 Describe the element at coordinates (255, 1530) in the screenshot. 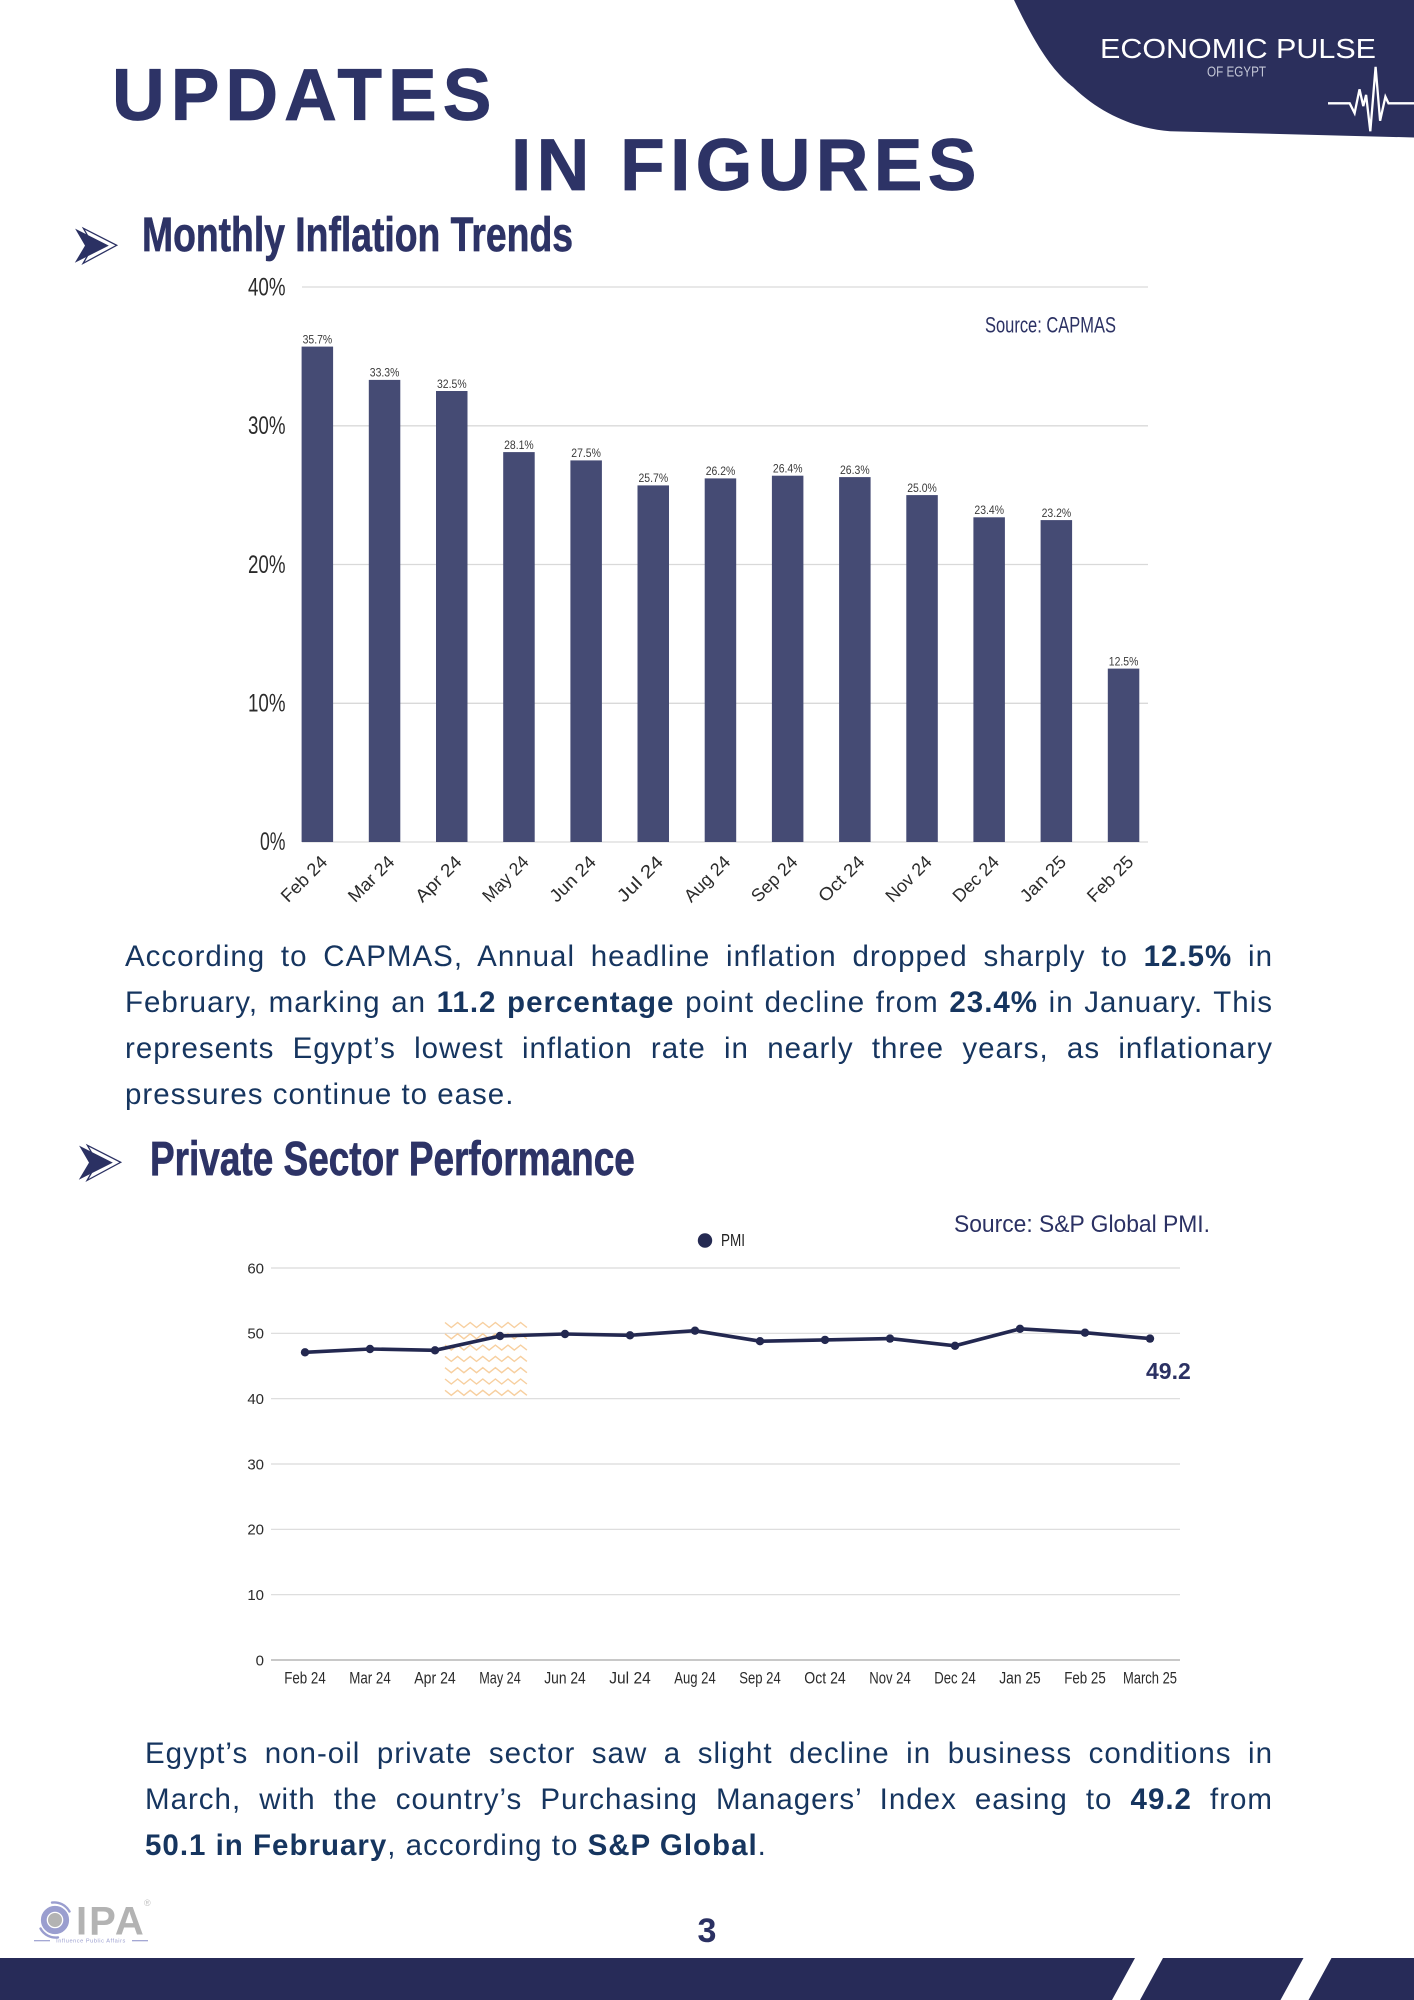

I see `svg-text: 20` at that location.